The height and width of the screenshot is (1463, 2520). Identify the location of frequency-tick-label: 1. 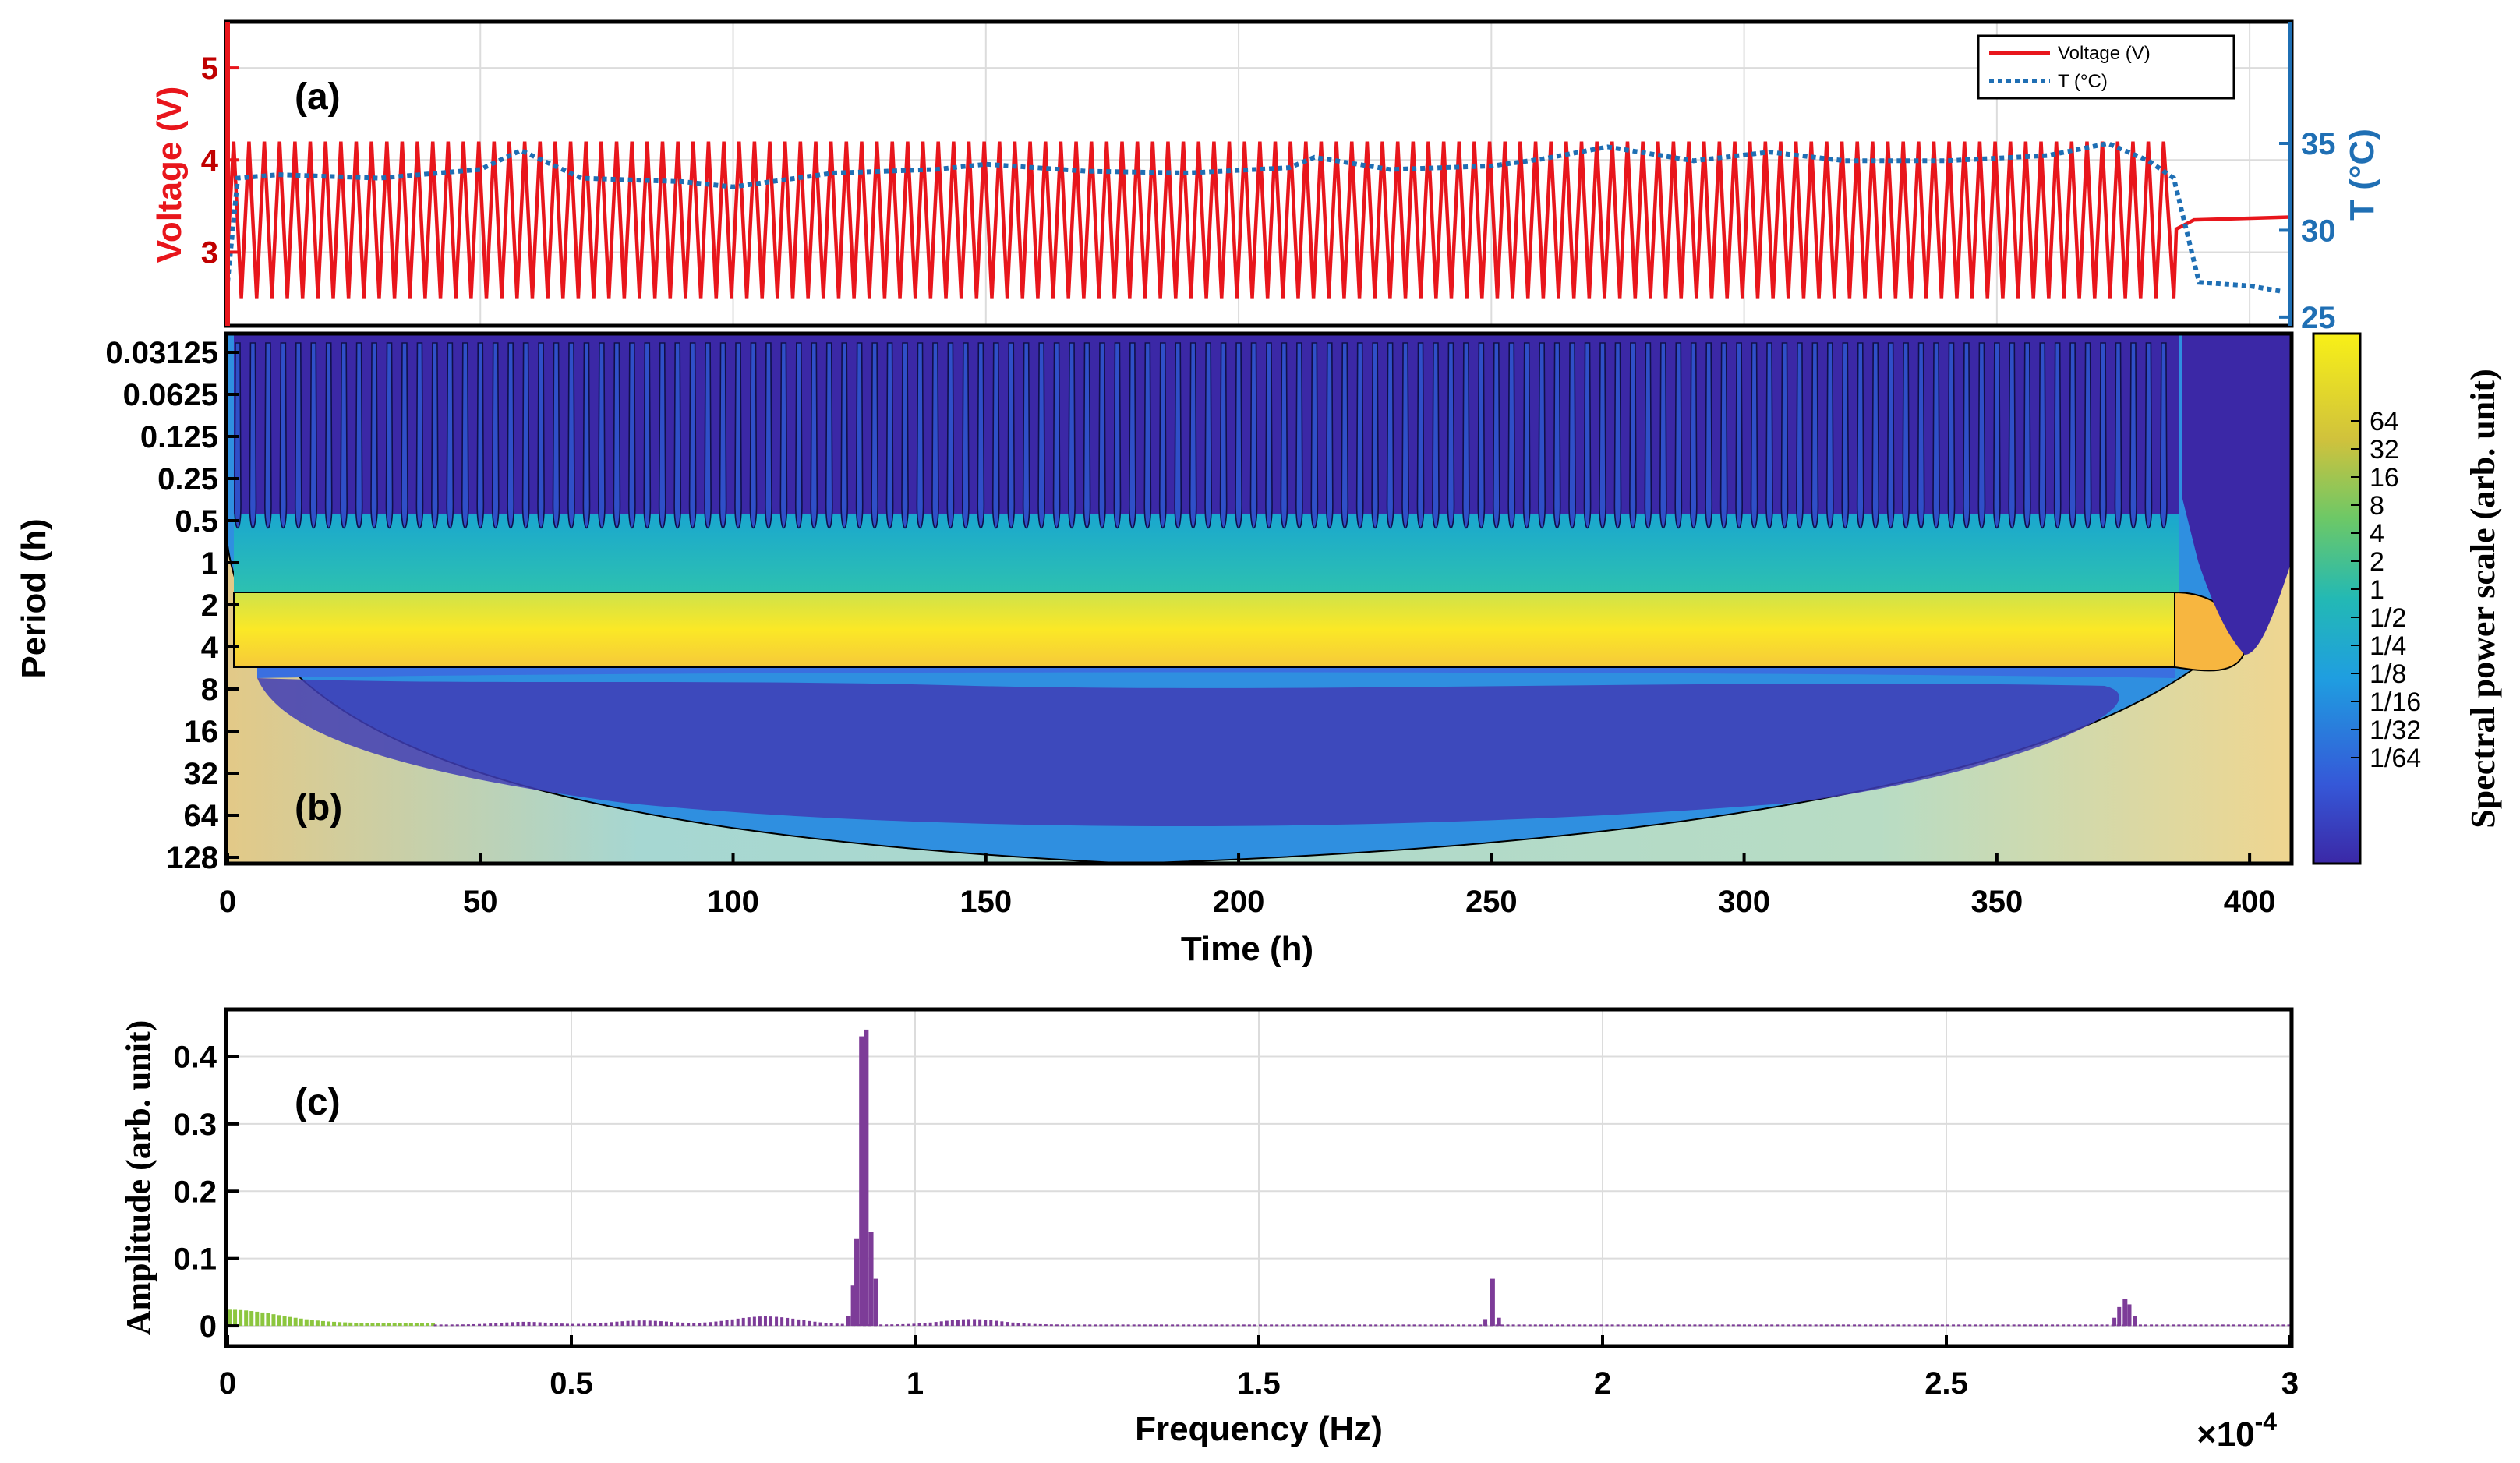
(916, 1383).